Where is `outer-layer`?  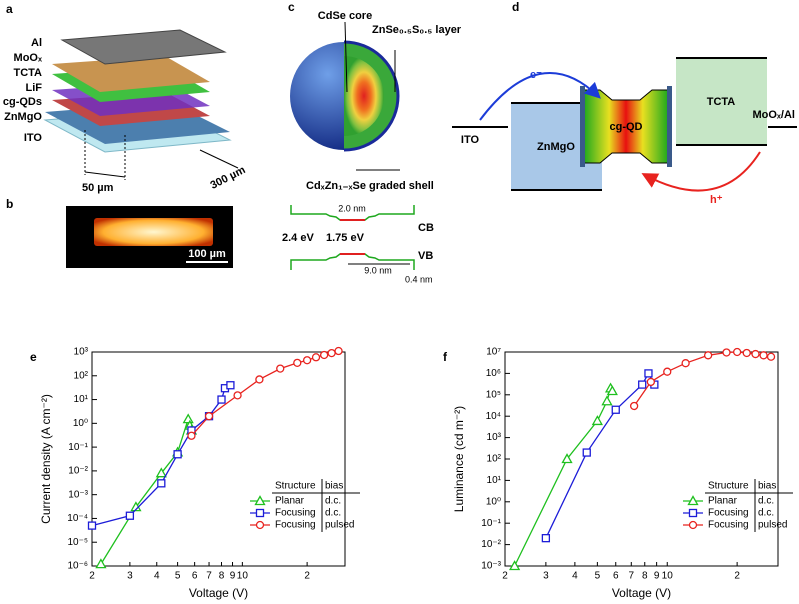
outer-layer is located at coordinates (371, 96).